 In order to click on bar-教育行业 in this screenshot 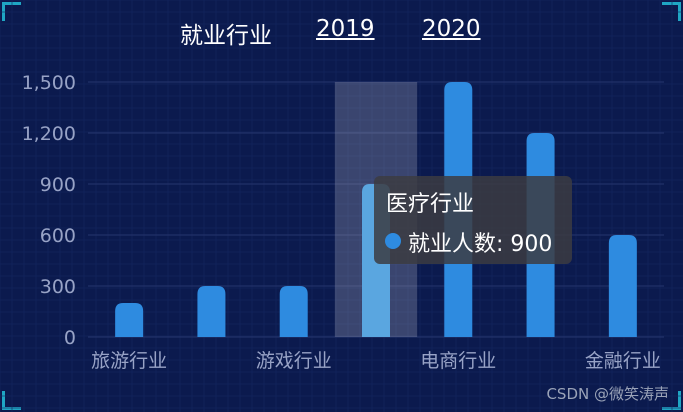, I will do `click(211, 311)`.